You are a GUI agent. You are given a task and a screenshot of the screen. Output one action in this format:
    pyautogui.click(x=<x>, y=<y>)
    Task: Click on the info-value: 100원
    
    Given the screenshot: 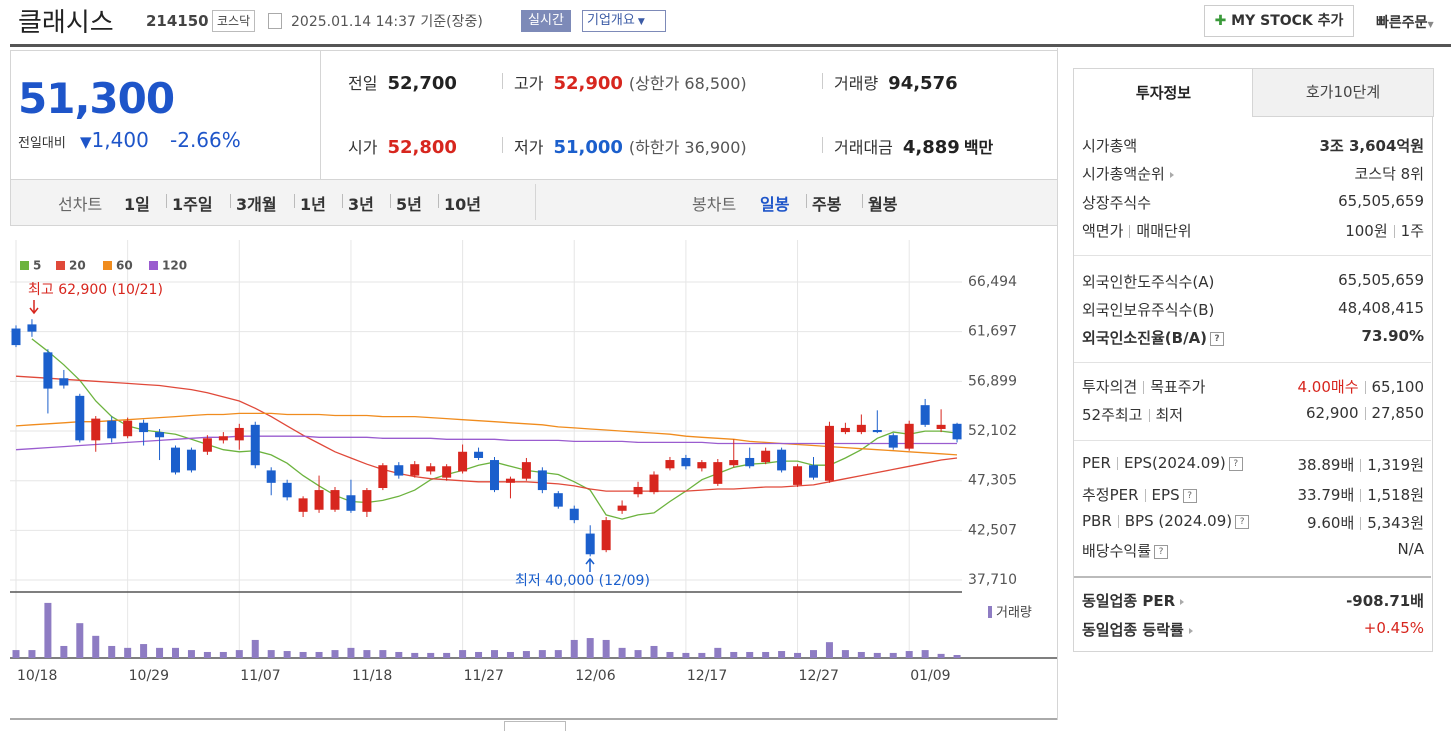 What is the action you would take?
    pyautogui.click(x=1366, y=231)
    